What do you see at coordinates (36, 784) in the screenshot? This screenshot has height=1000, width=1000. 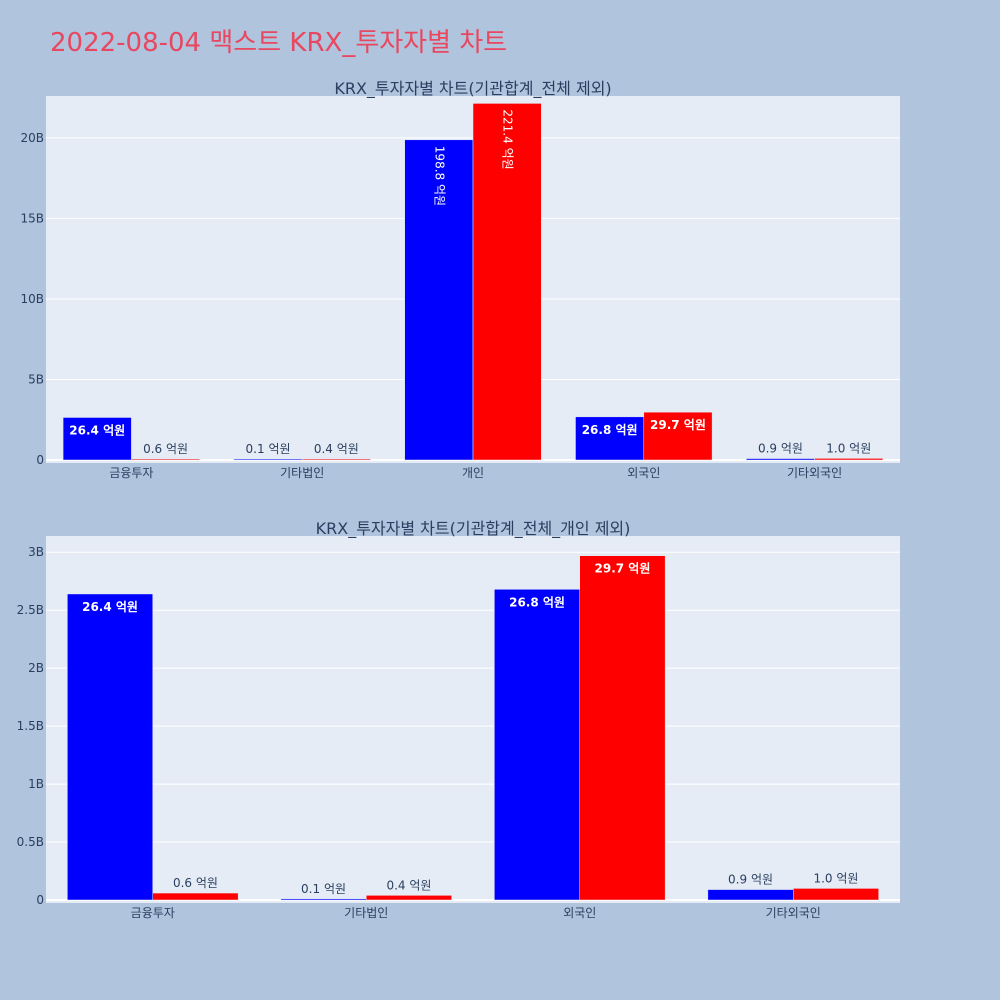 I see `y-tick-label: 1B` at bounding box center [36, 784].